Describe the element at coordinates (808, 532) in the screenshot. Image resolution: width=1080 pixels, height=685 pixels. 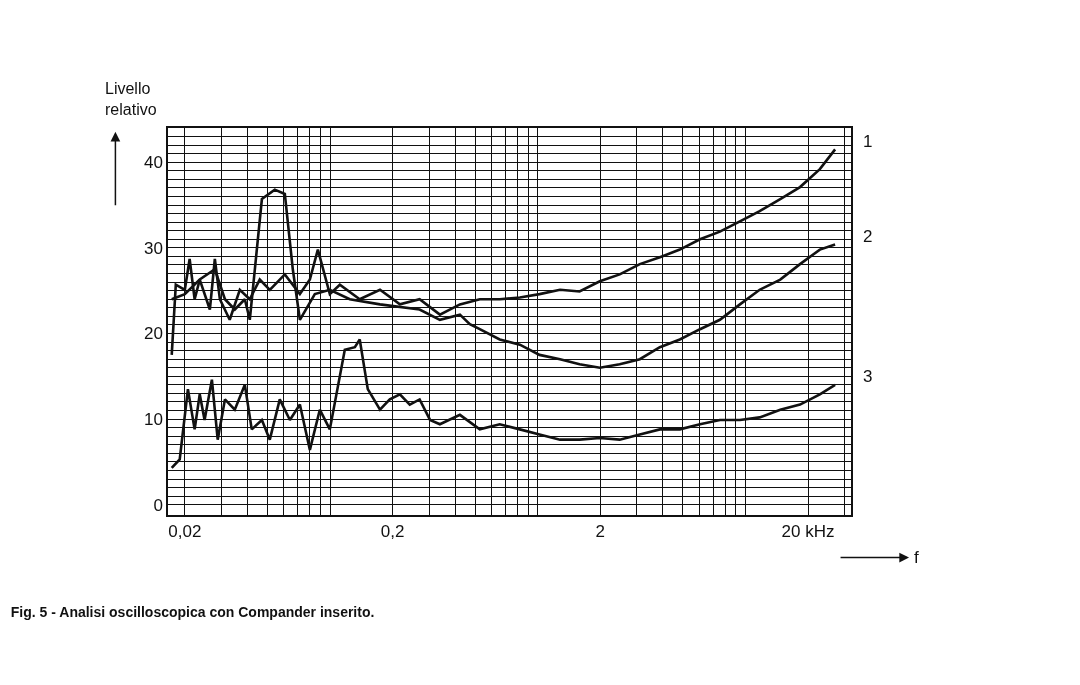
I see `x-tick-label: 20 kHz` at that location.